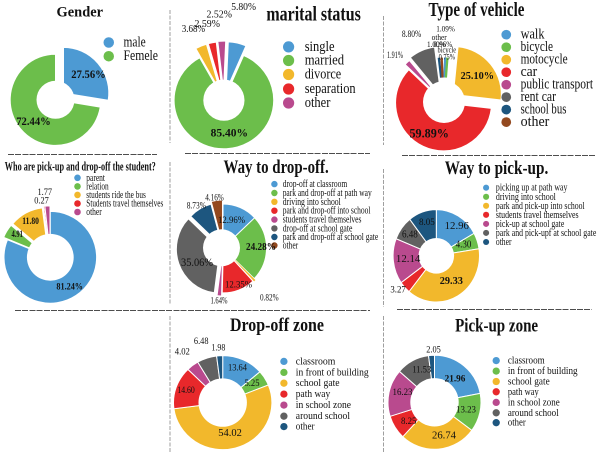 Image resolution: width=600 pixels, height=452 pixels. I want to click on svg-text: 1.91%, so click(395, 55).